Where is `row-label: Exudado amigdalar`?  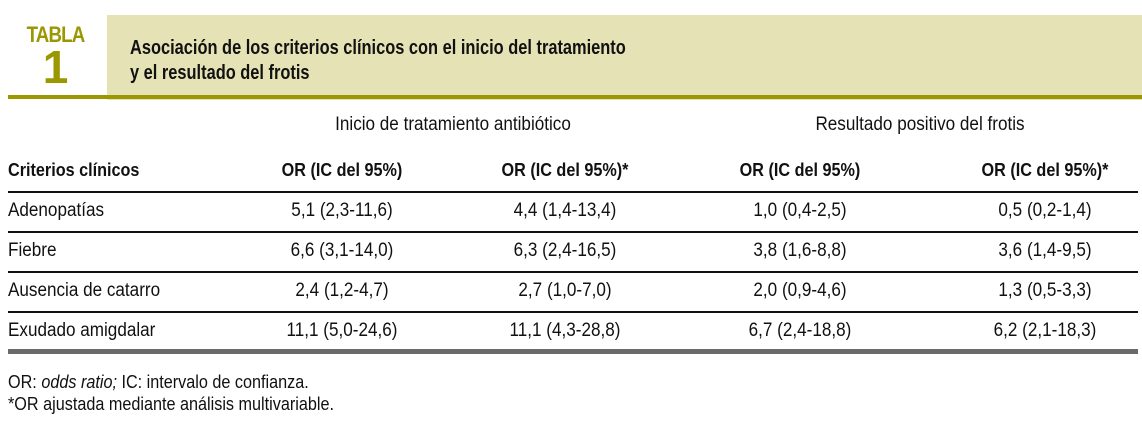 row-label: Exudado amigdalar is located at coordinates (82, 330).